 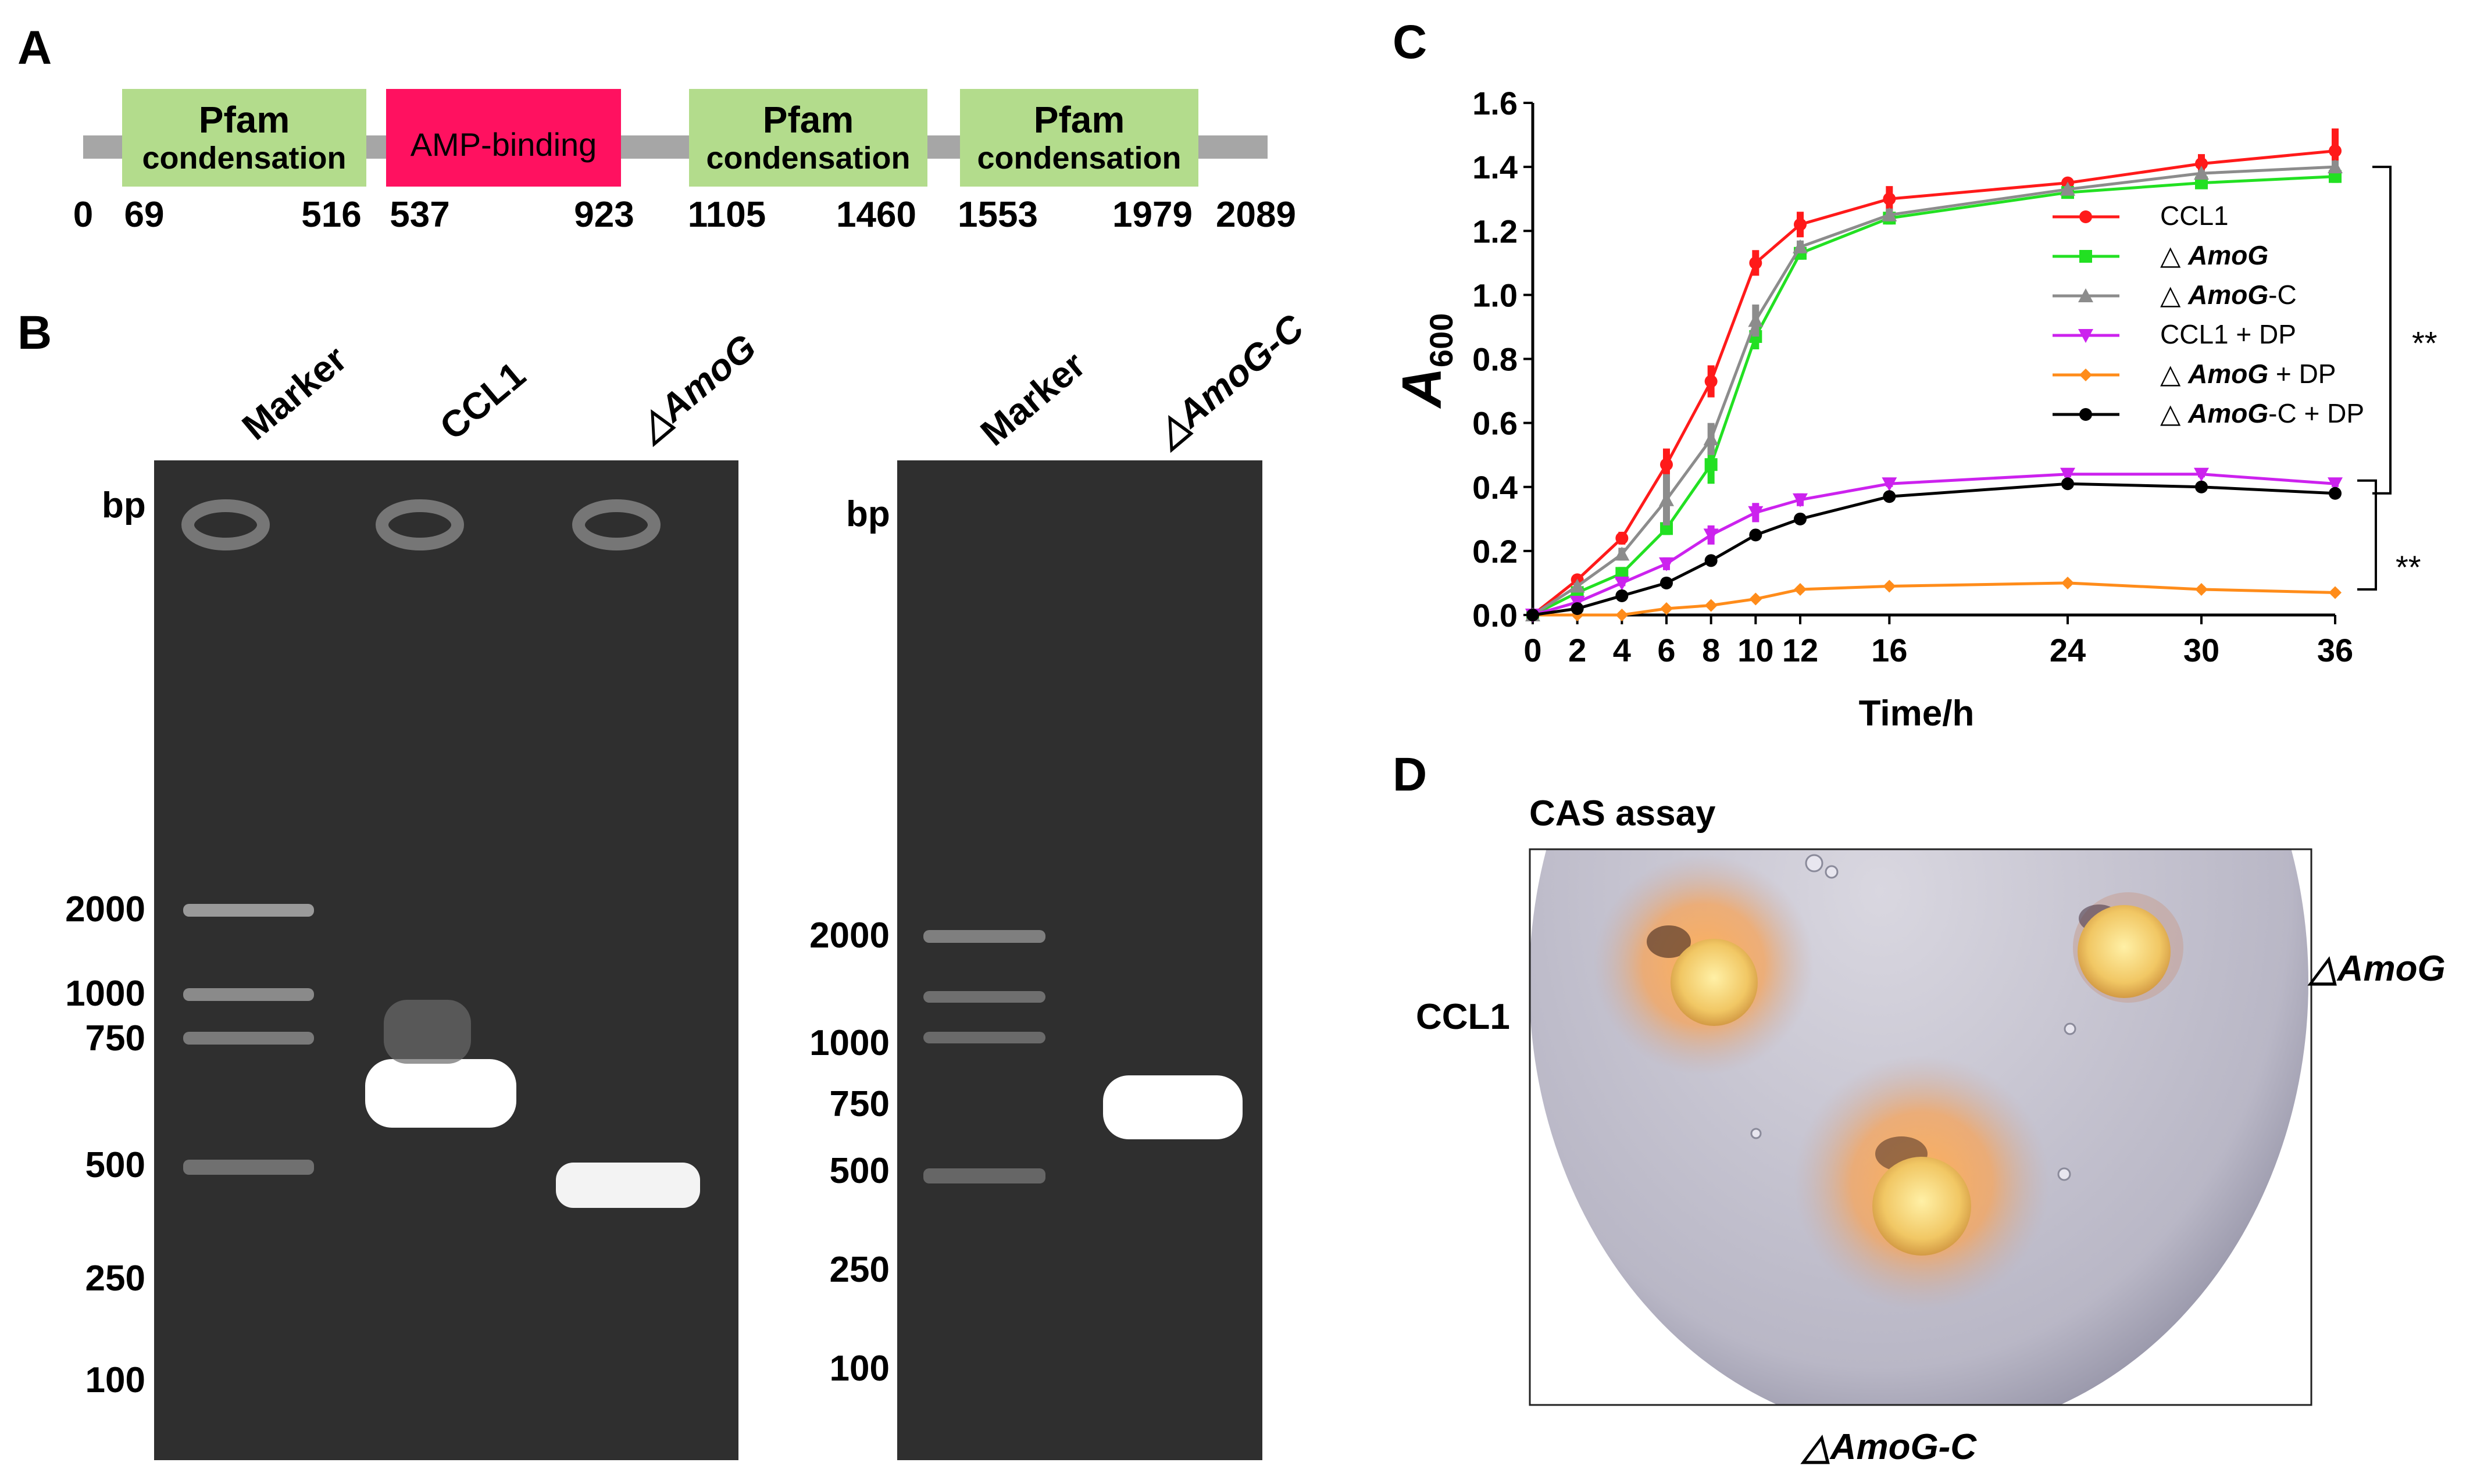 What do you see at coordinates (1495, 103) in the screenshot?
I see `y-tick-label: 1.6` at bounding box center [1495, 103].